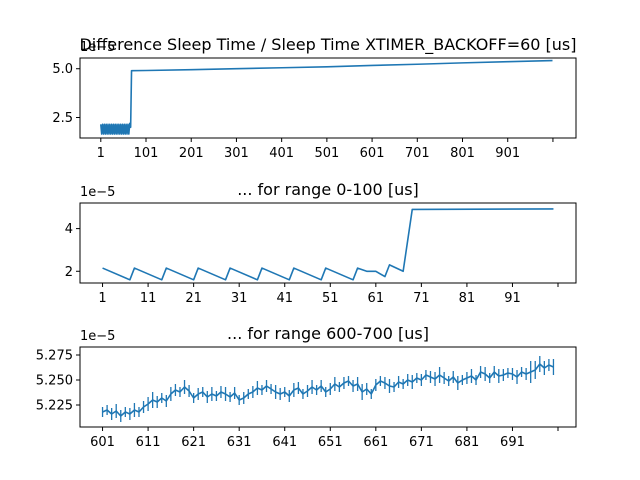  What do you see at coordinates (376, 298) in the screenshot?
I see `x-tick-label: 61` at bounding box center [376, 298].